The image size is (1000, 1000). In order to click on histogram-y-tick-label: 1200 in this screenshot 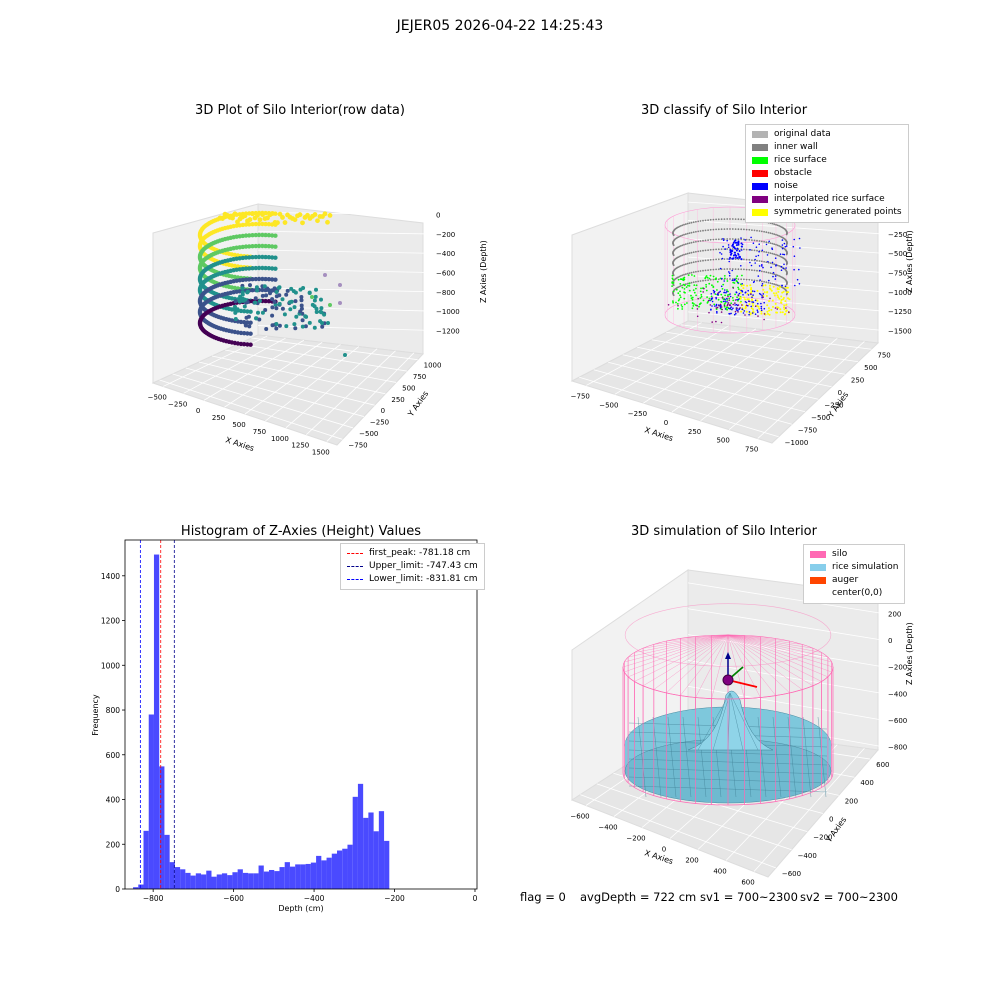, I will do `click(110, 621)`.